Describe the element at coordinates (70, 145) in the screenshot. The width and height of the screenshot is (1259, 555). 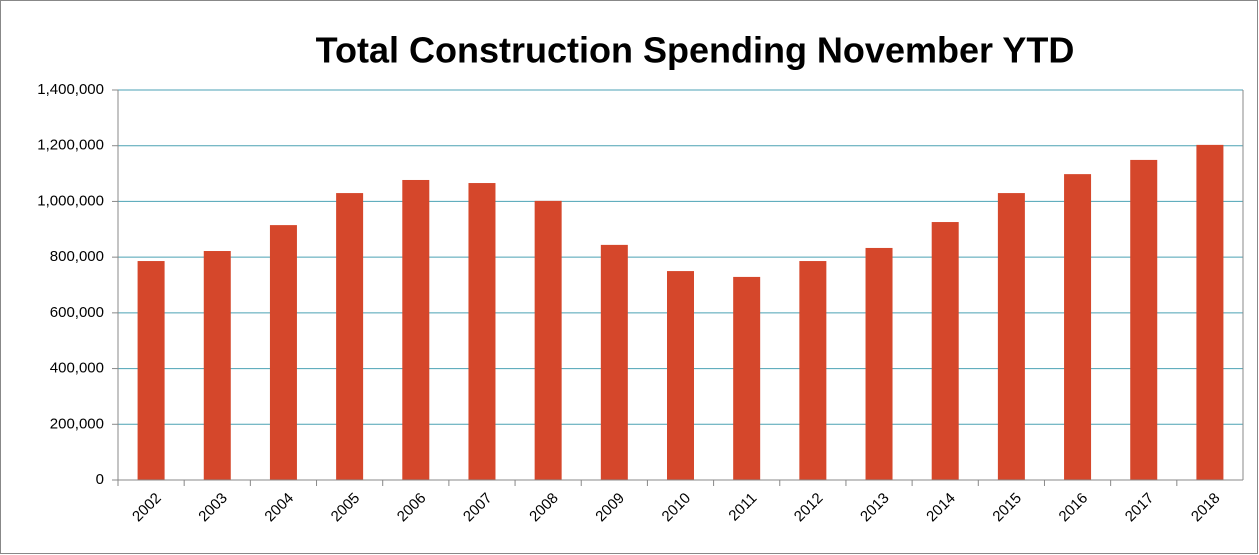
I see `y-tick-label: 1,200,000` at that location.